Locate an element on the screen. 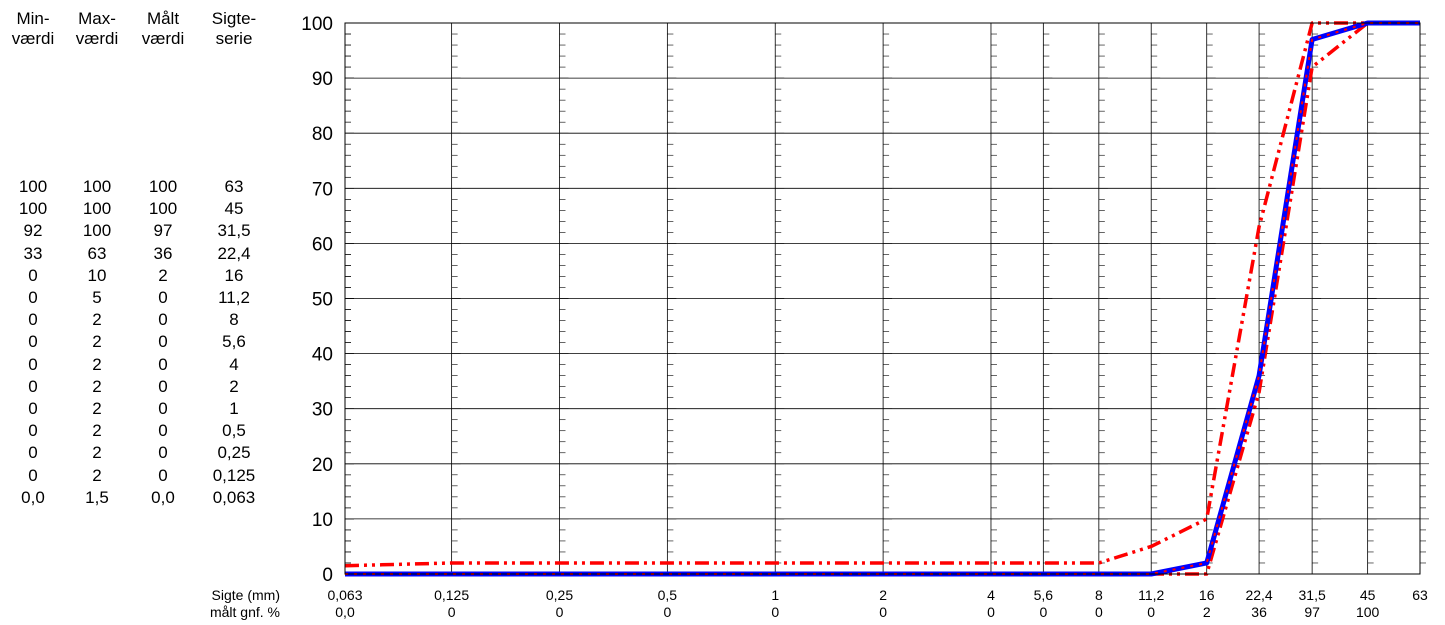 This screenshot has width=1445, height=625. y-tick-label: 0 is located at coordinates (327, 575).